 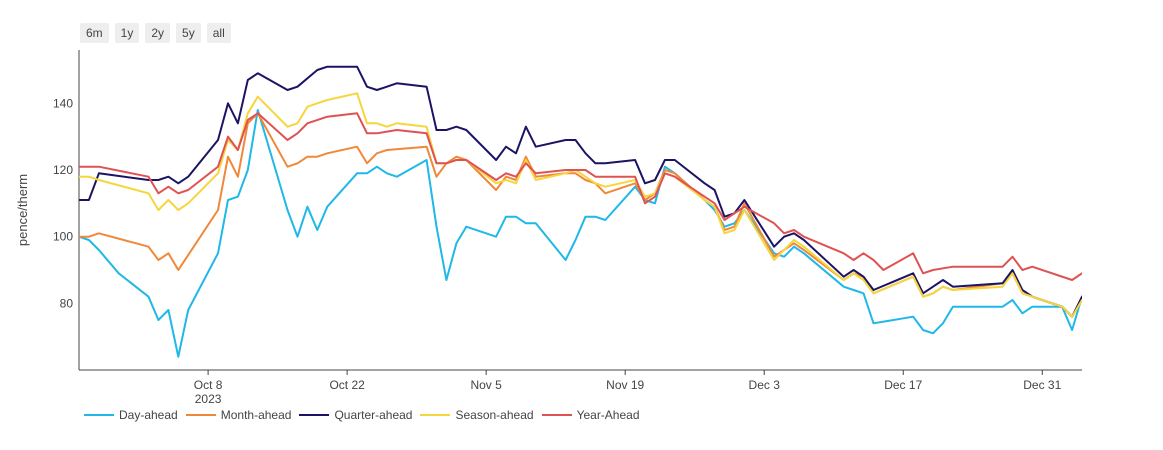 I want to click on x-tick-label: Nov 19, so click(x=625, y=385).